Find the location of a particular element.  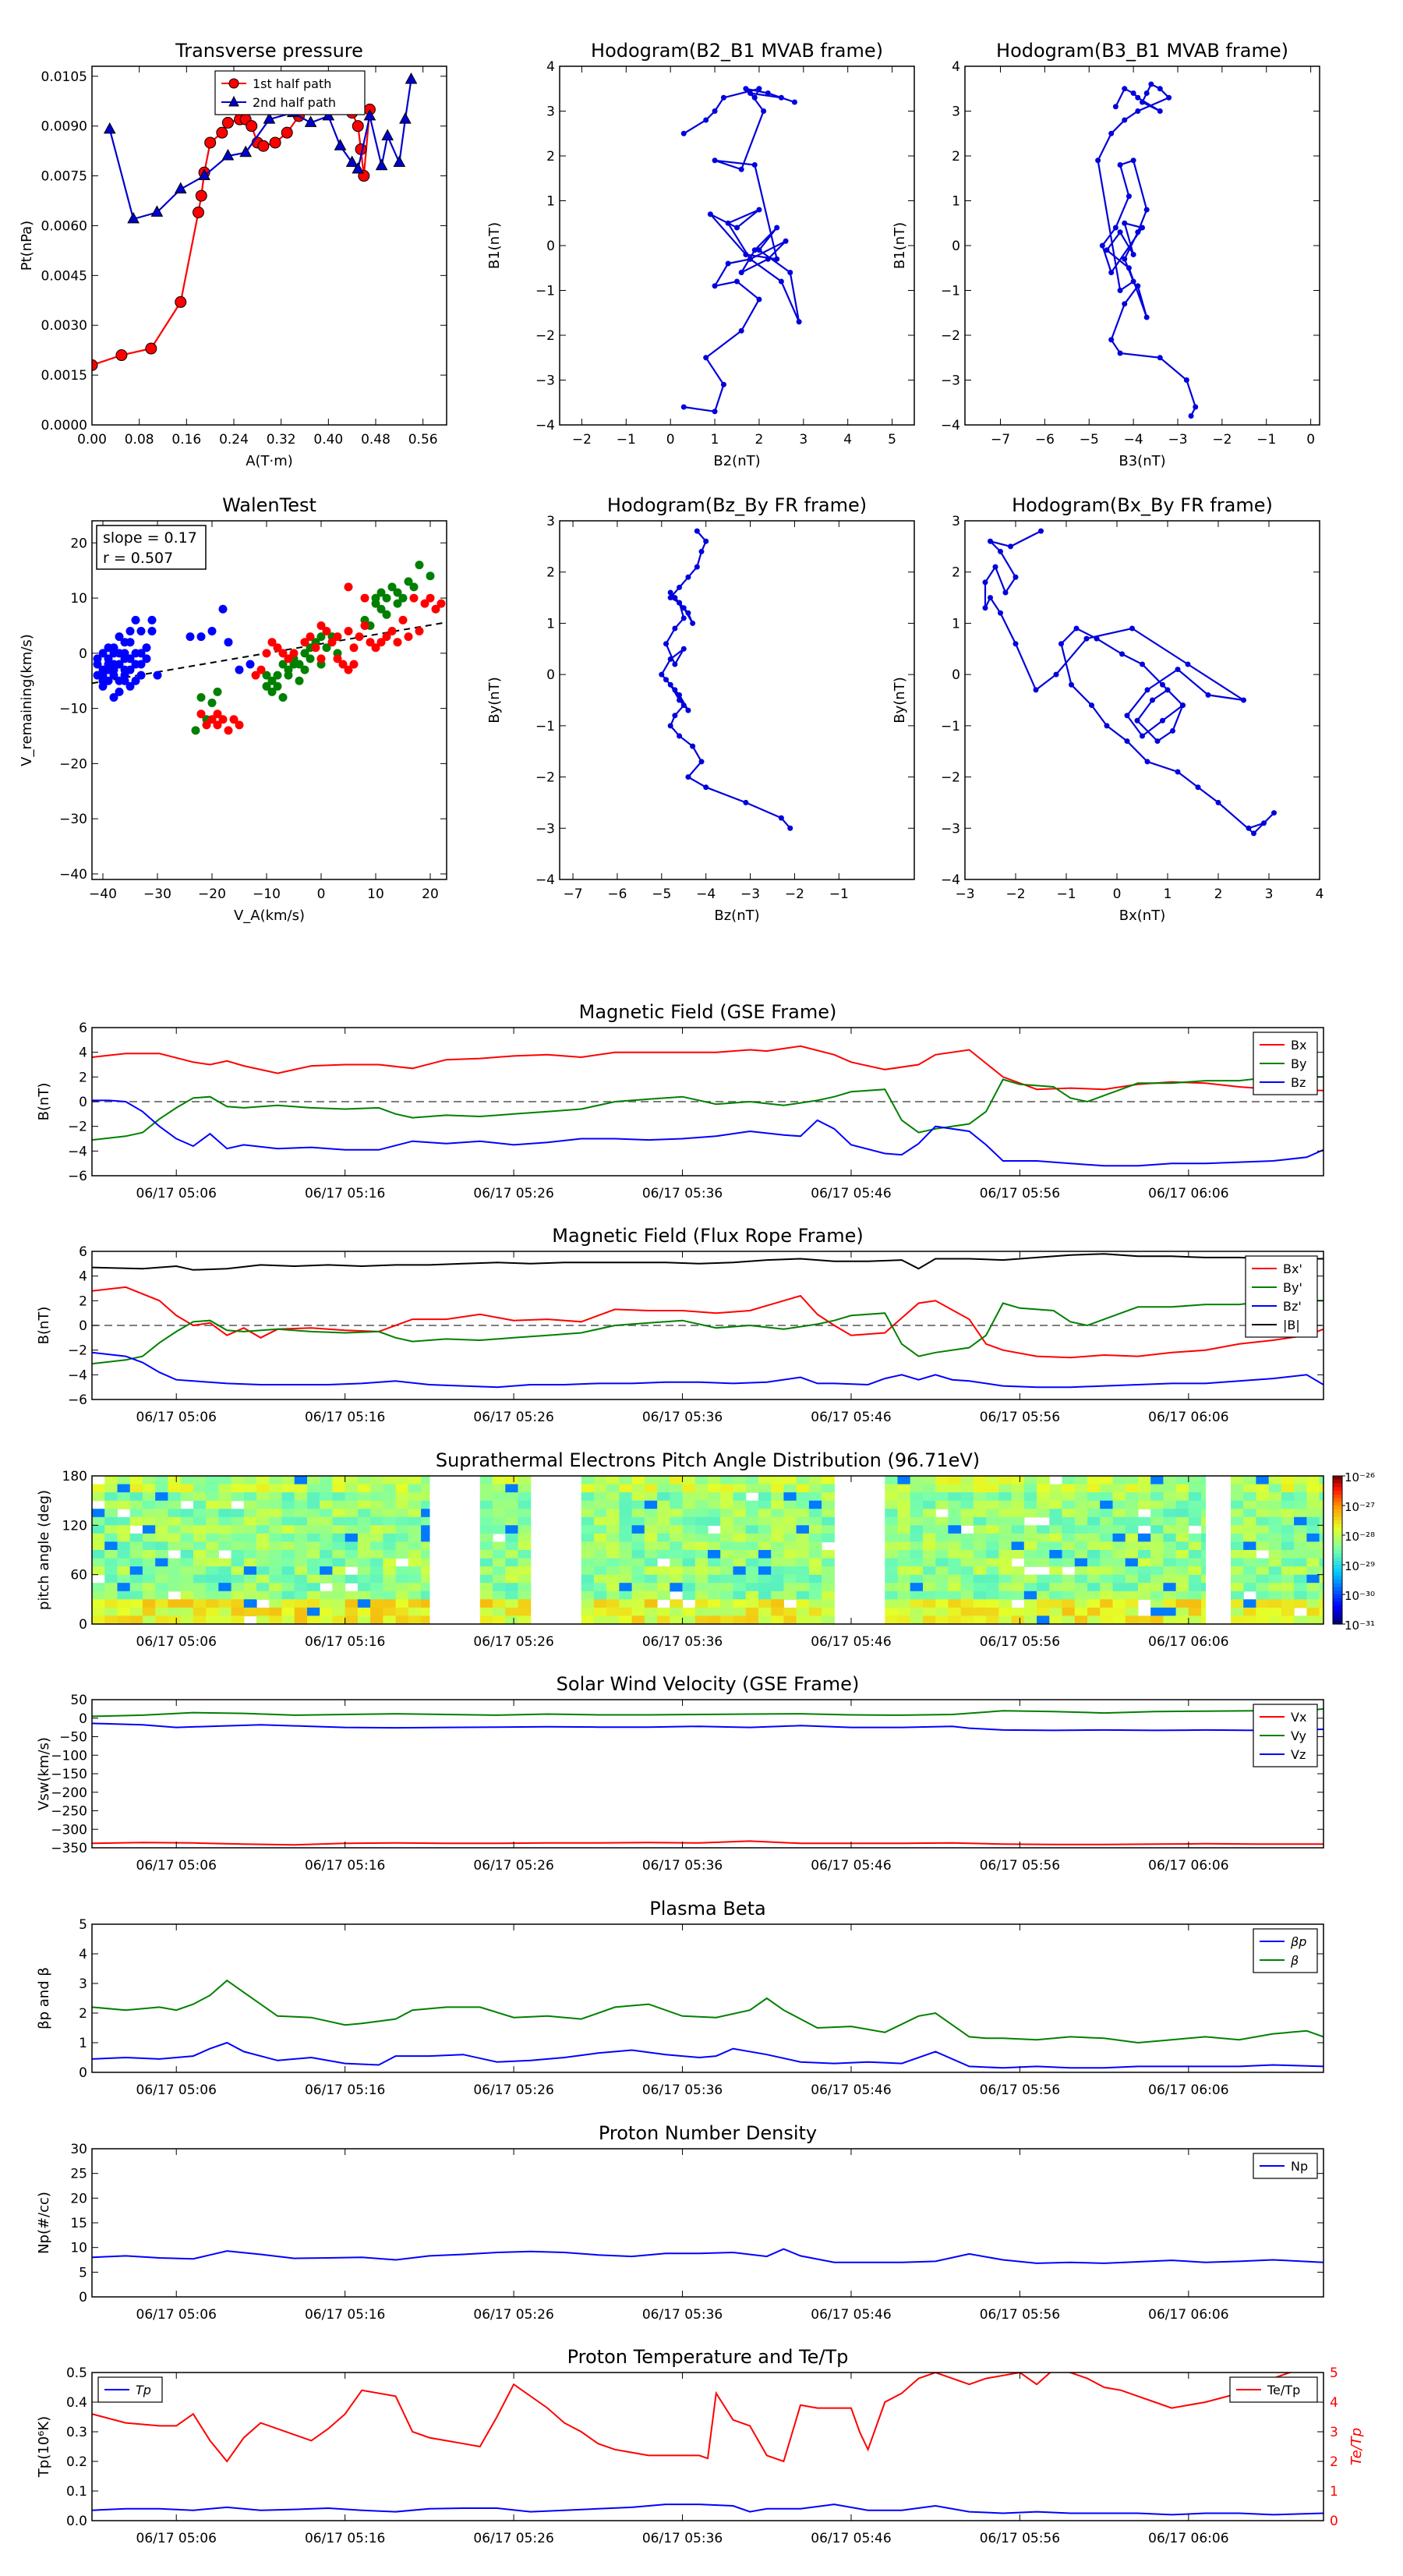

colorbar-label: 10⁻²⁸ is located at coordinates (1360, 1537).